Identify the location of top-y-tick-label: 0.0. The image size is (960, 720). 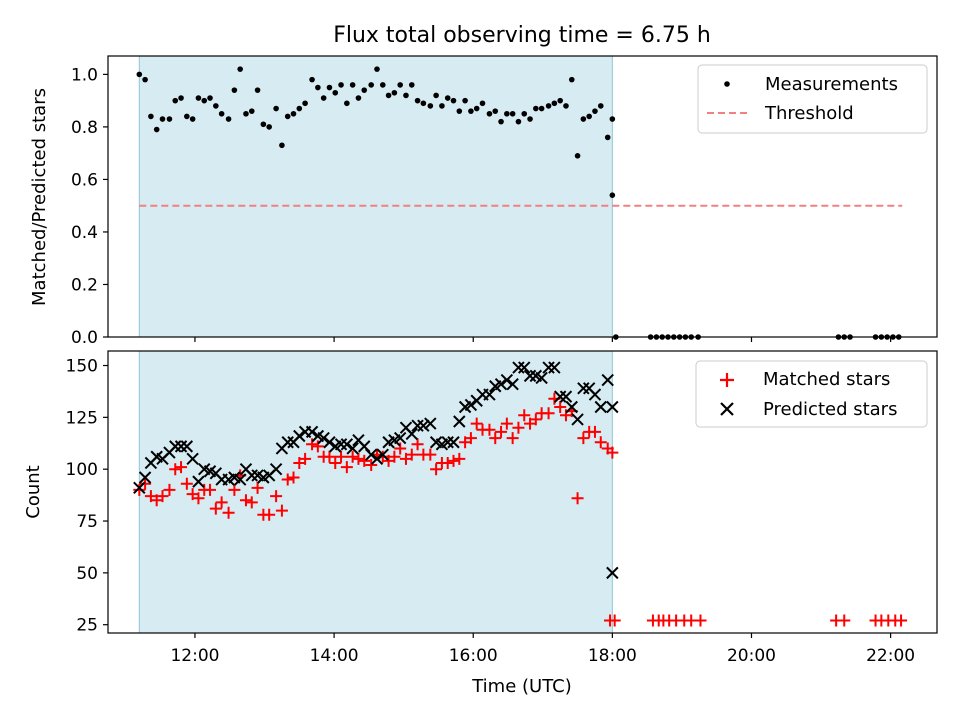
(84, 338).